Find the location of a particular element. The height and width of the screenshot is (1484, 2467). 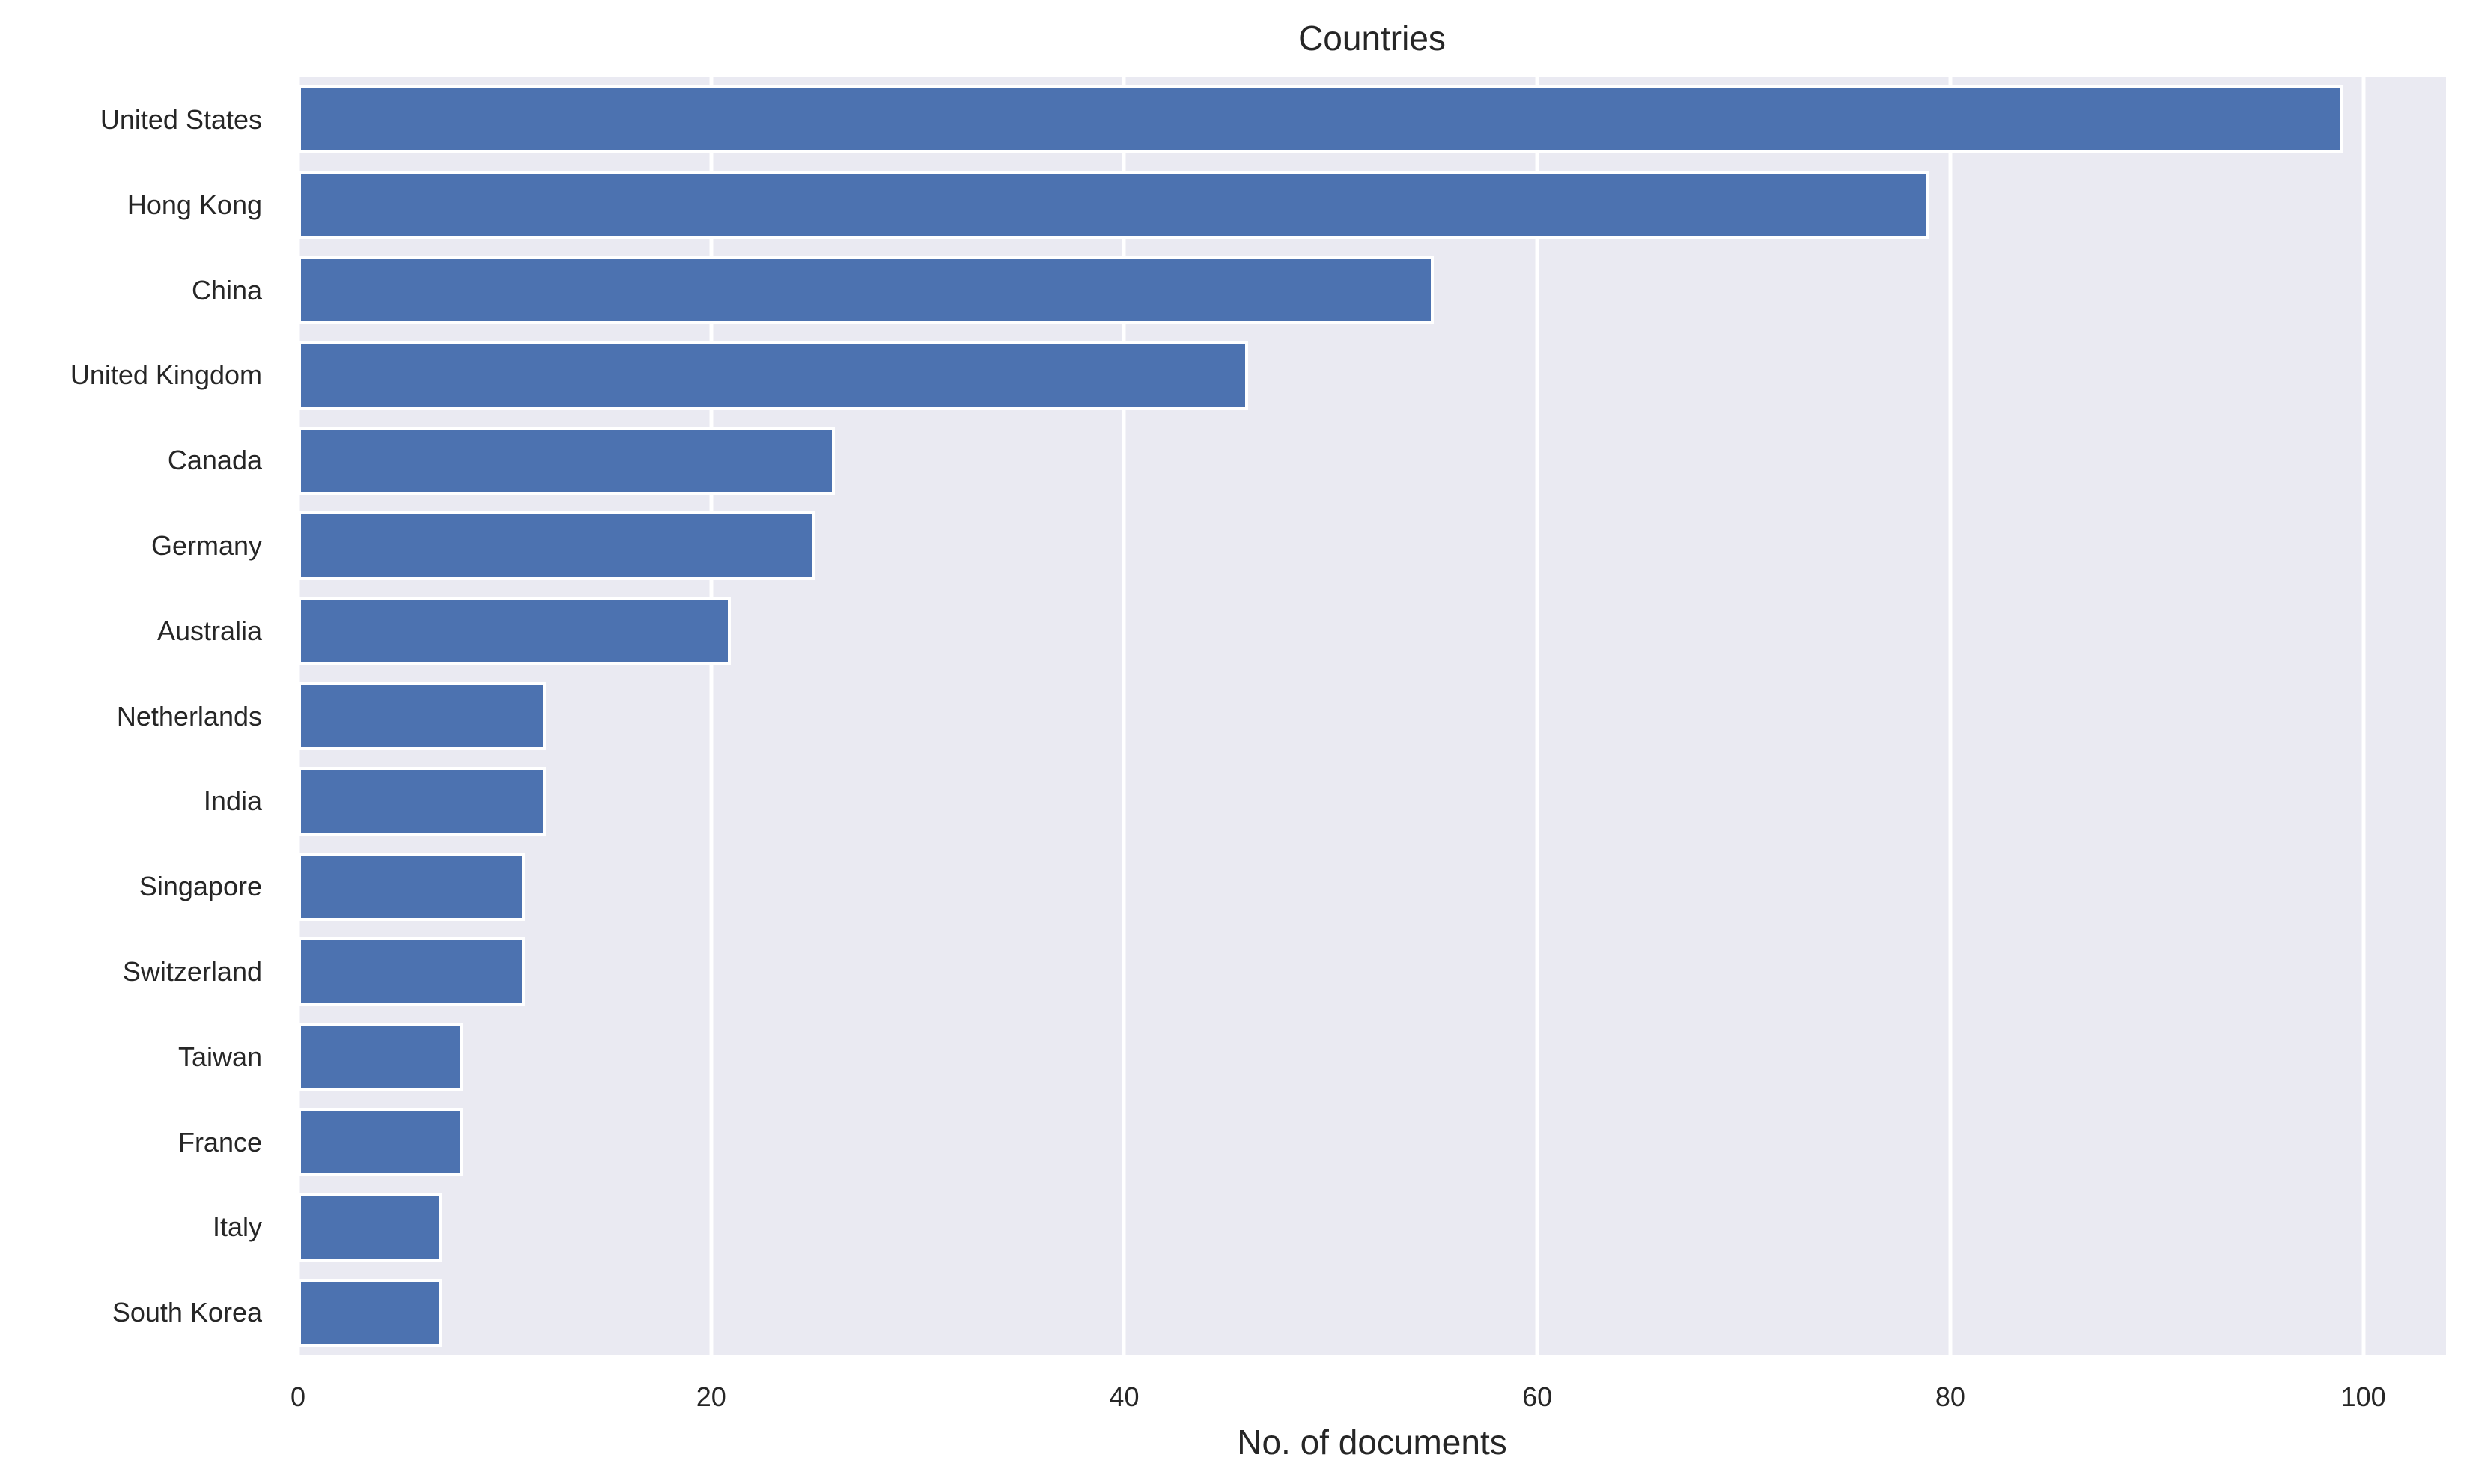

x-axis-ticks: 0 20 40 60 80 100 is located at coordinates (1368, 1401).